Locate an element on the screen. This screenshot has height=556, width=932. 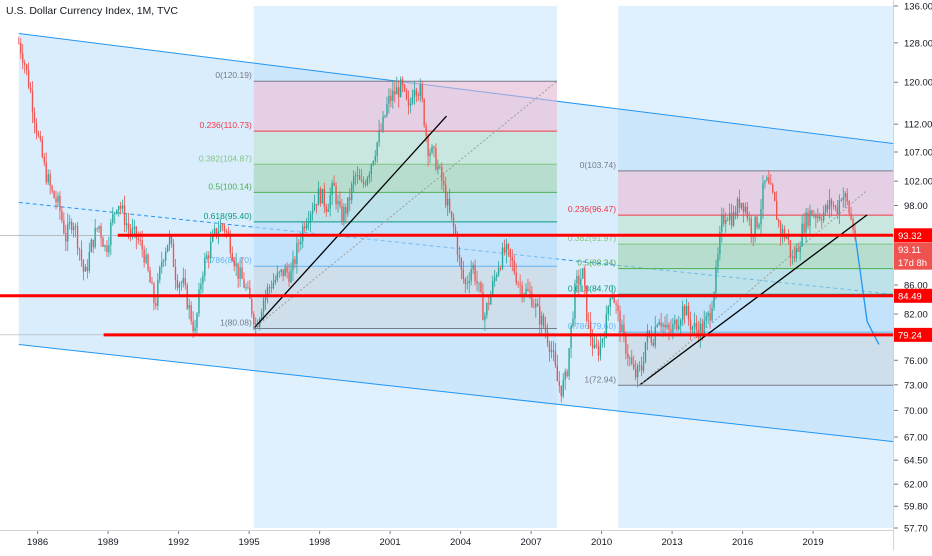
time-tick-label: 1998 is located at coordinates (319, 542).